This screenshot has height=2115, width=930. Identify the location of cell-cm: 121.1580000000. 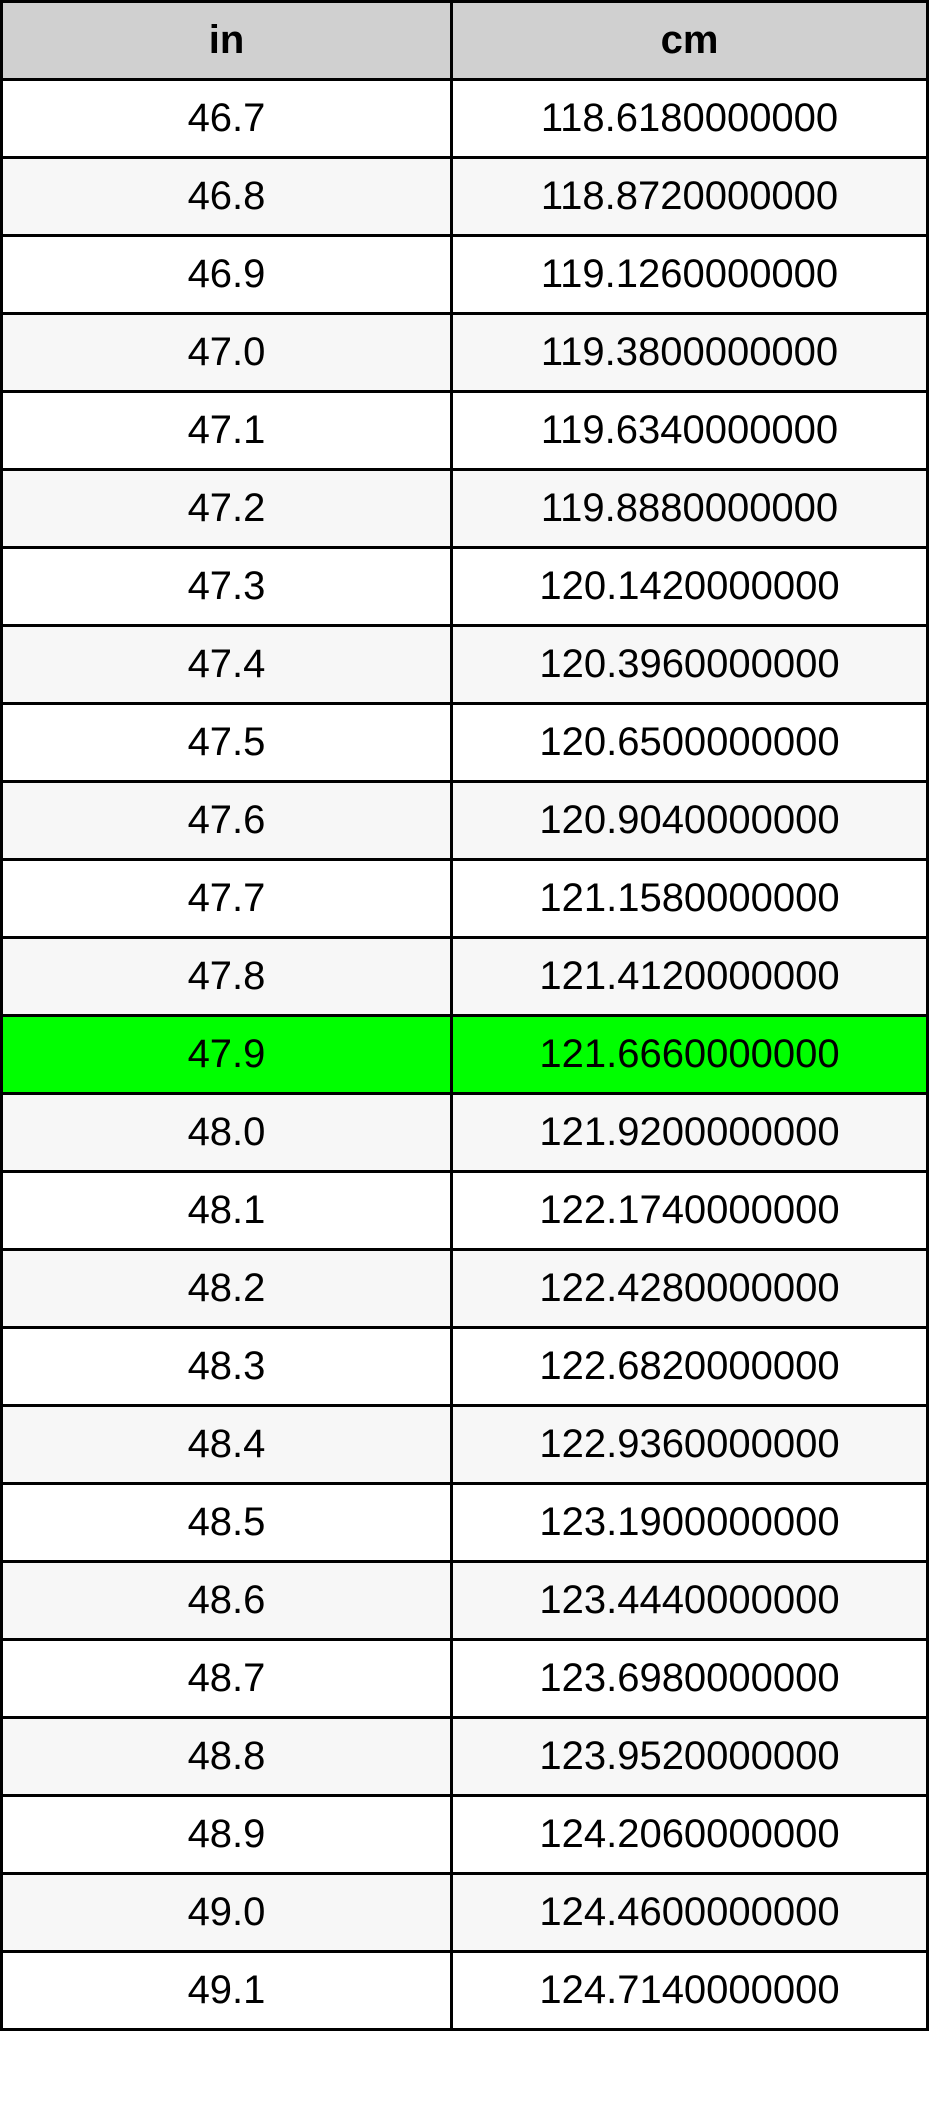
(689, 898).